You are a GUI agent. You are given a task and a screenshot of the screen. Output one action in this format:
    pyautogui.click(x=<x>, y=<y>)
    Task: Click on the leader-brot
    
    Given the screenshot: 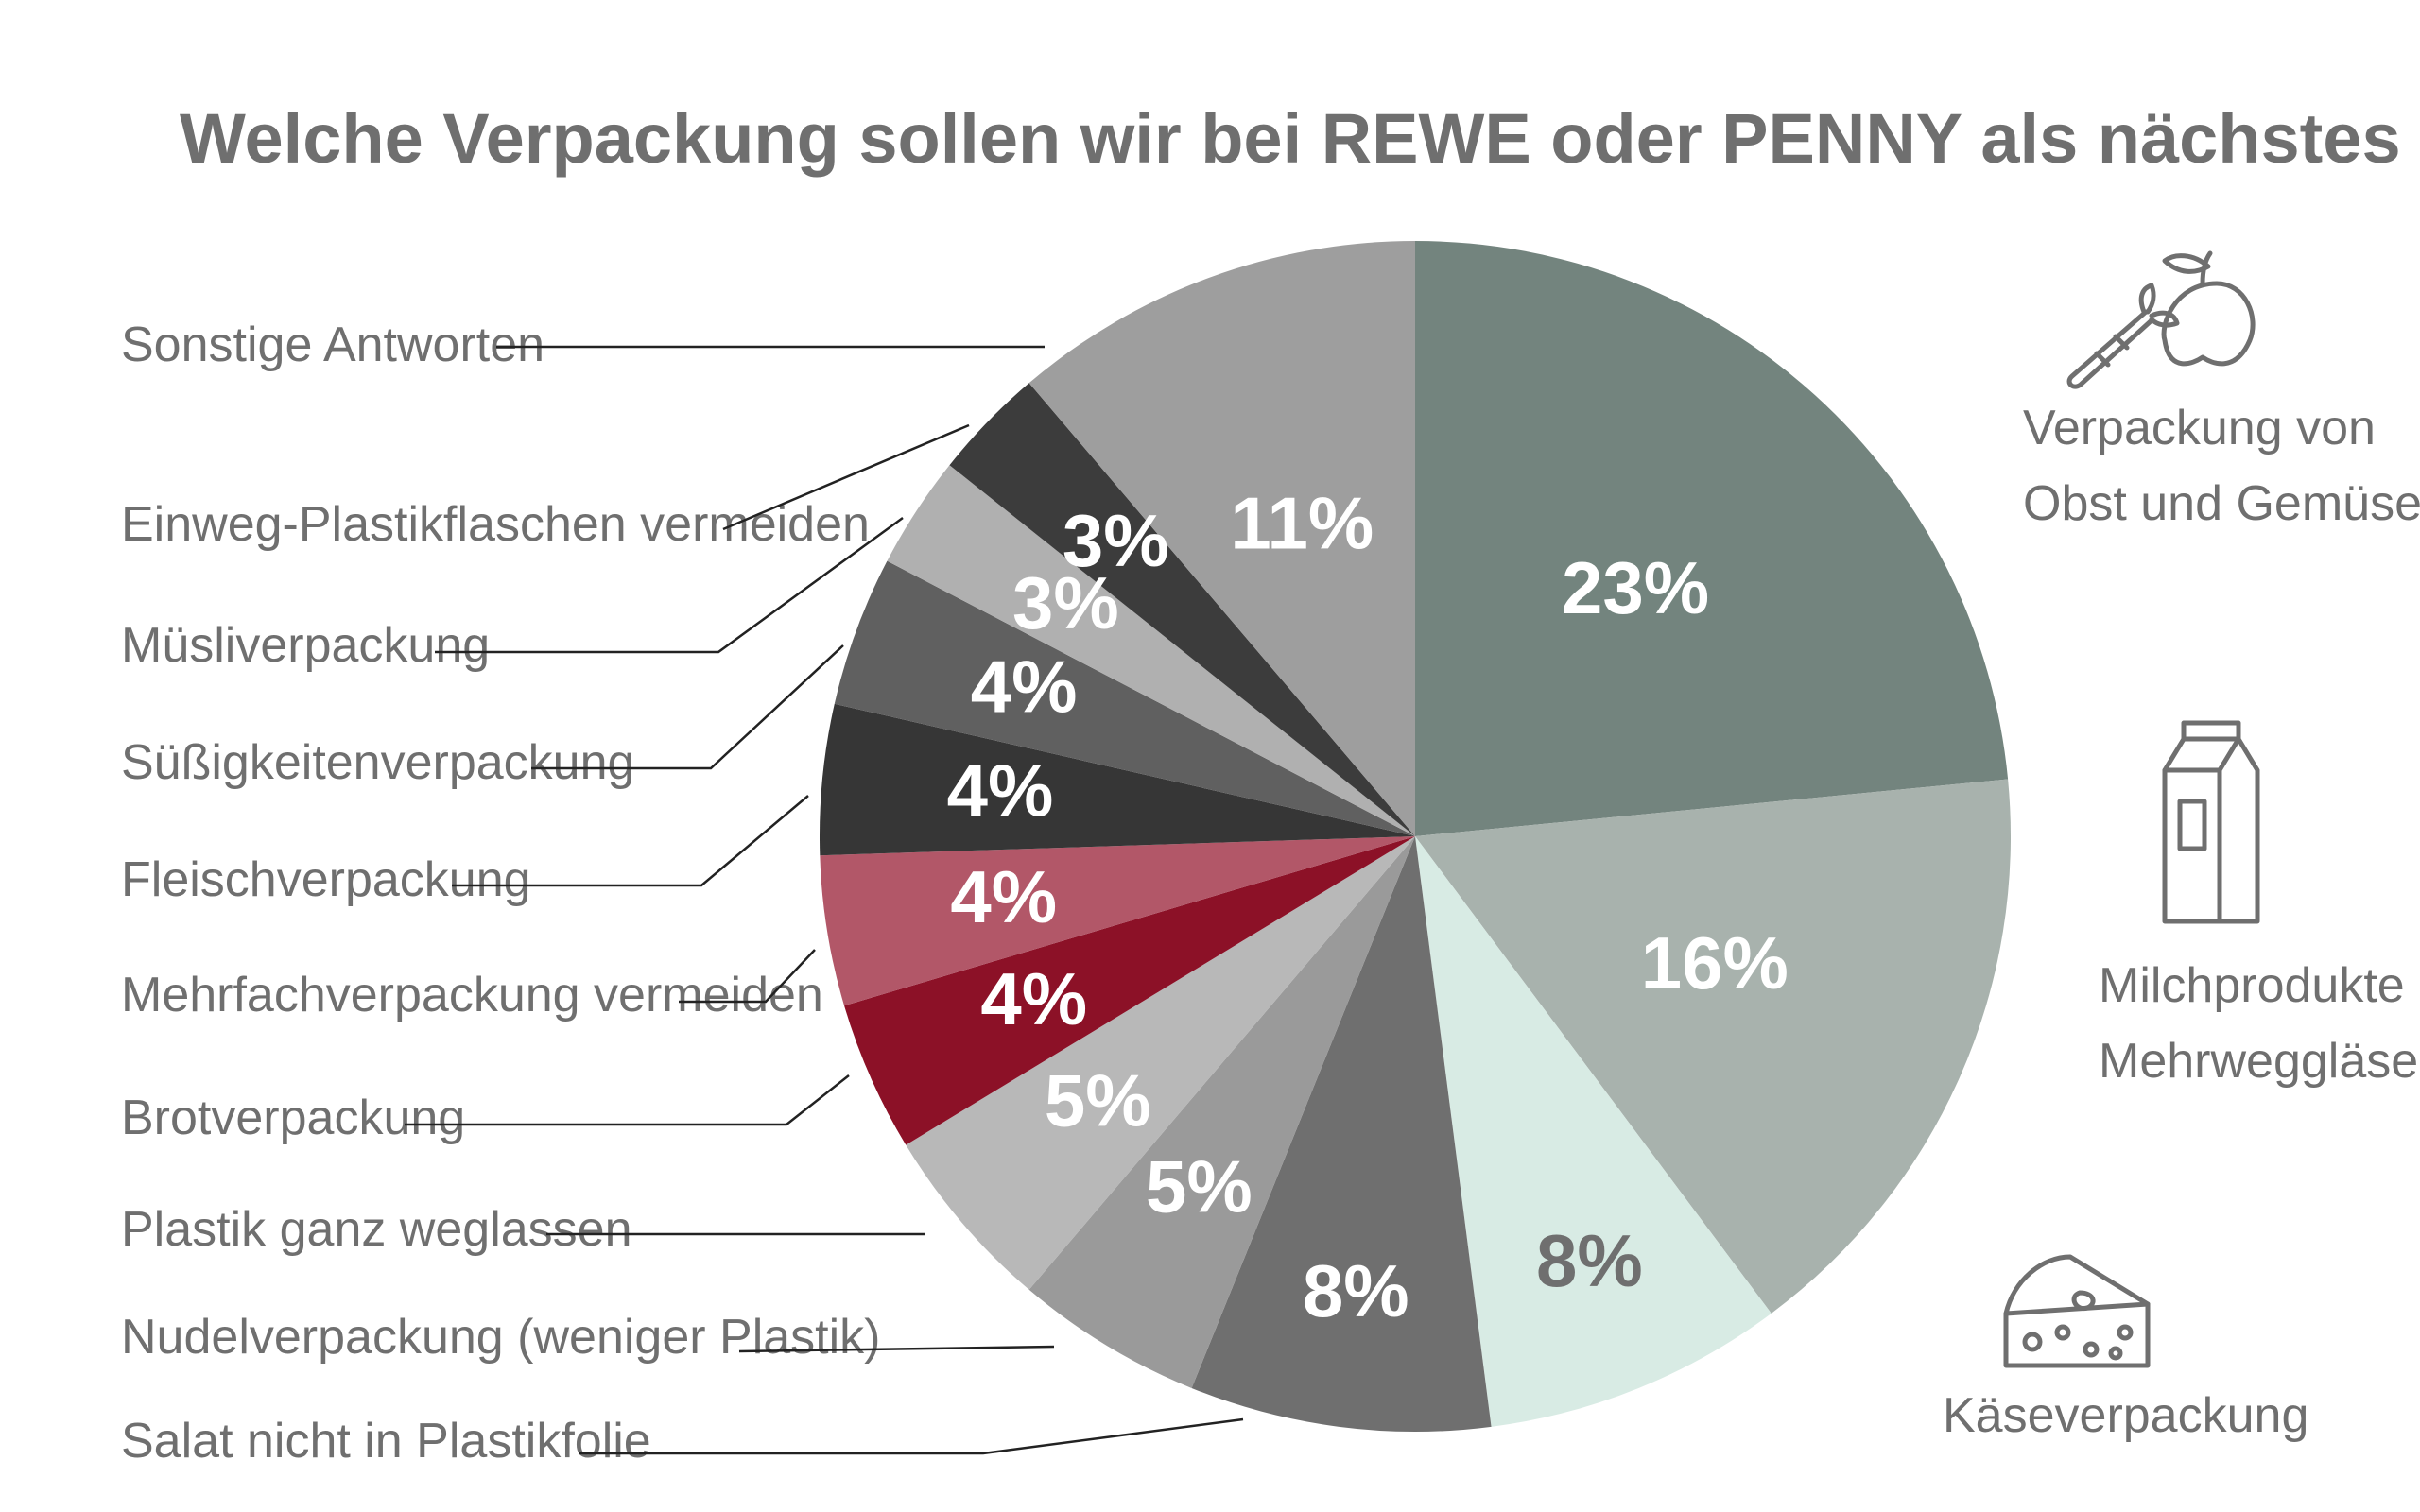 What is the action you would take?
    pyautogui.click(x=627, y=1100)
    